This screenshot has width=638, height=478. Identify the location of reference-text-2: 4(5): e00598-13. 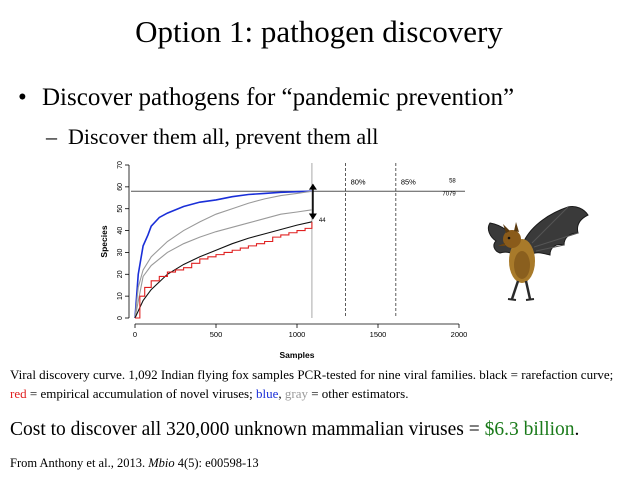
(216, 463).